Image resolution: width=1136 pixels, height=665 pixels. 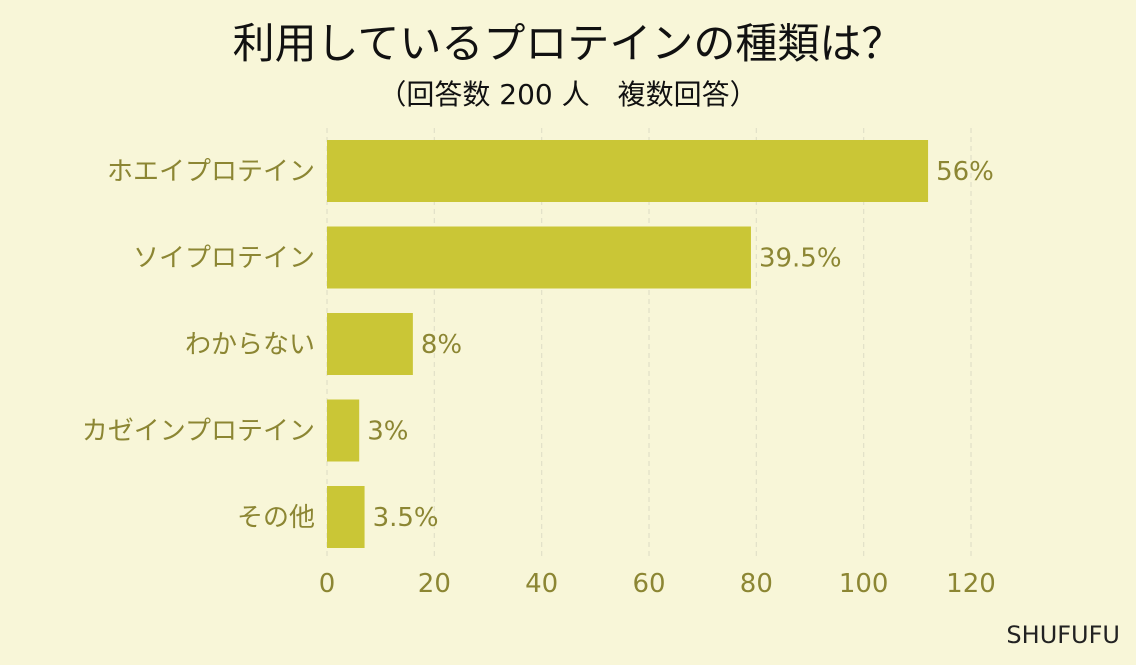 What do you see at coordinates (648, 584) in the screenshot?
I see `x-tick-label: 60` at bounding box center [648, 584].